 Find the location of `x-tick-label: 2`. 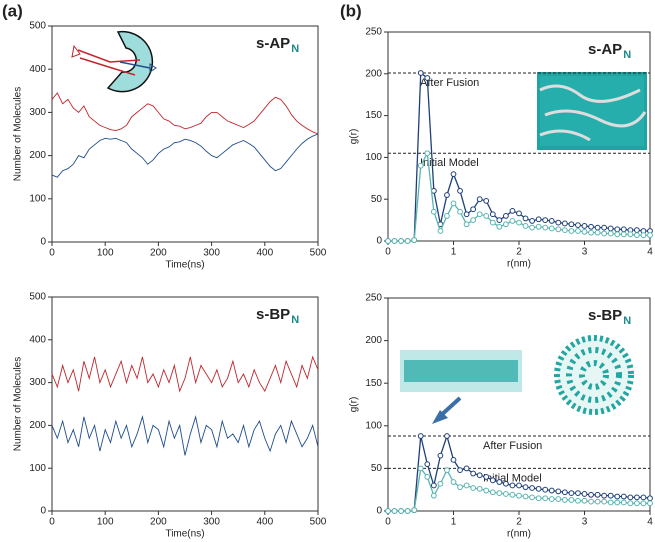

x-tick-label: 2 is located at coordinates (519, 522).